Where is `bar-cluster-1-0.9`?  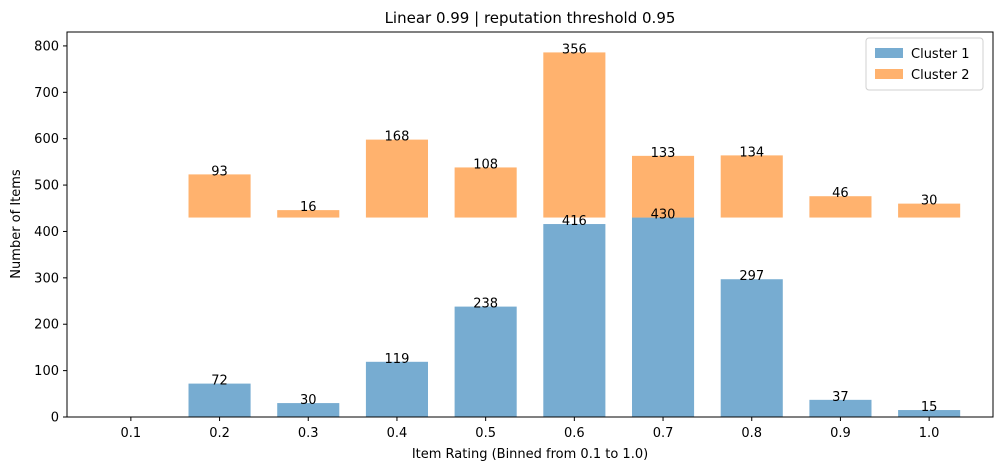 bar-cluster-1-0.9 is located at coordinates (840, 408).